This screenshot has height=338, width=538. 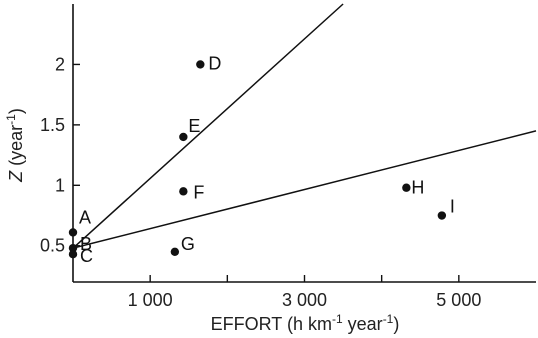 I want to click on data-point-a, so click(x=73, y=232).